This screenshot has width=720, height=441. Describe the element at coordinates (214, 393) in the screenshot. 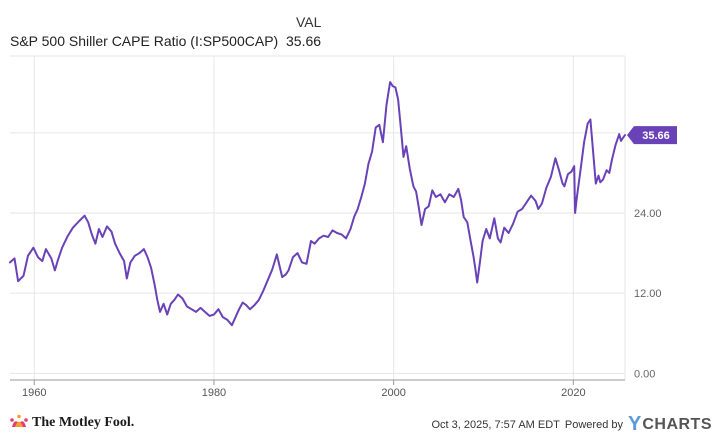

I see `x-tick-label: 1980` at that location.